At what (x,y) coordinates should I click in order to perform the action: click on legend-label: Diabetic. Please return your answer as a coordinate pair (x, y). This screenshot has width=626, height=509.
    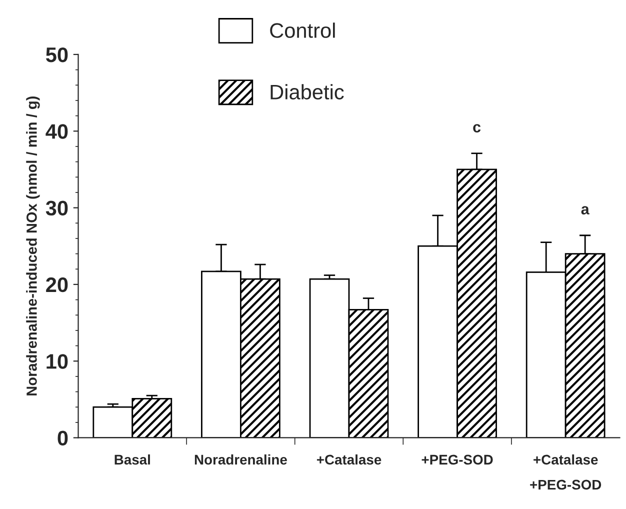
    Looking at the image, I should click on (307, 92).